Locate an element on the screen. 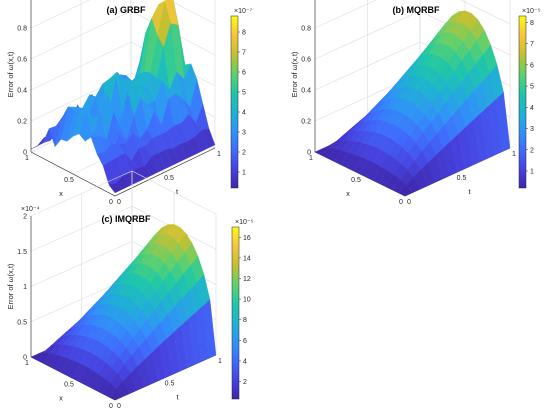 This screenshot has height=409, width=550. chart-title: (b) MQRBF is located at coordinates (416, 10).